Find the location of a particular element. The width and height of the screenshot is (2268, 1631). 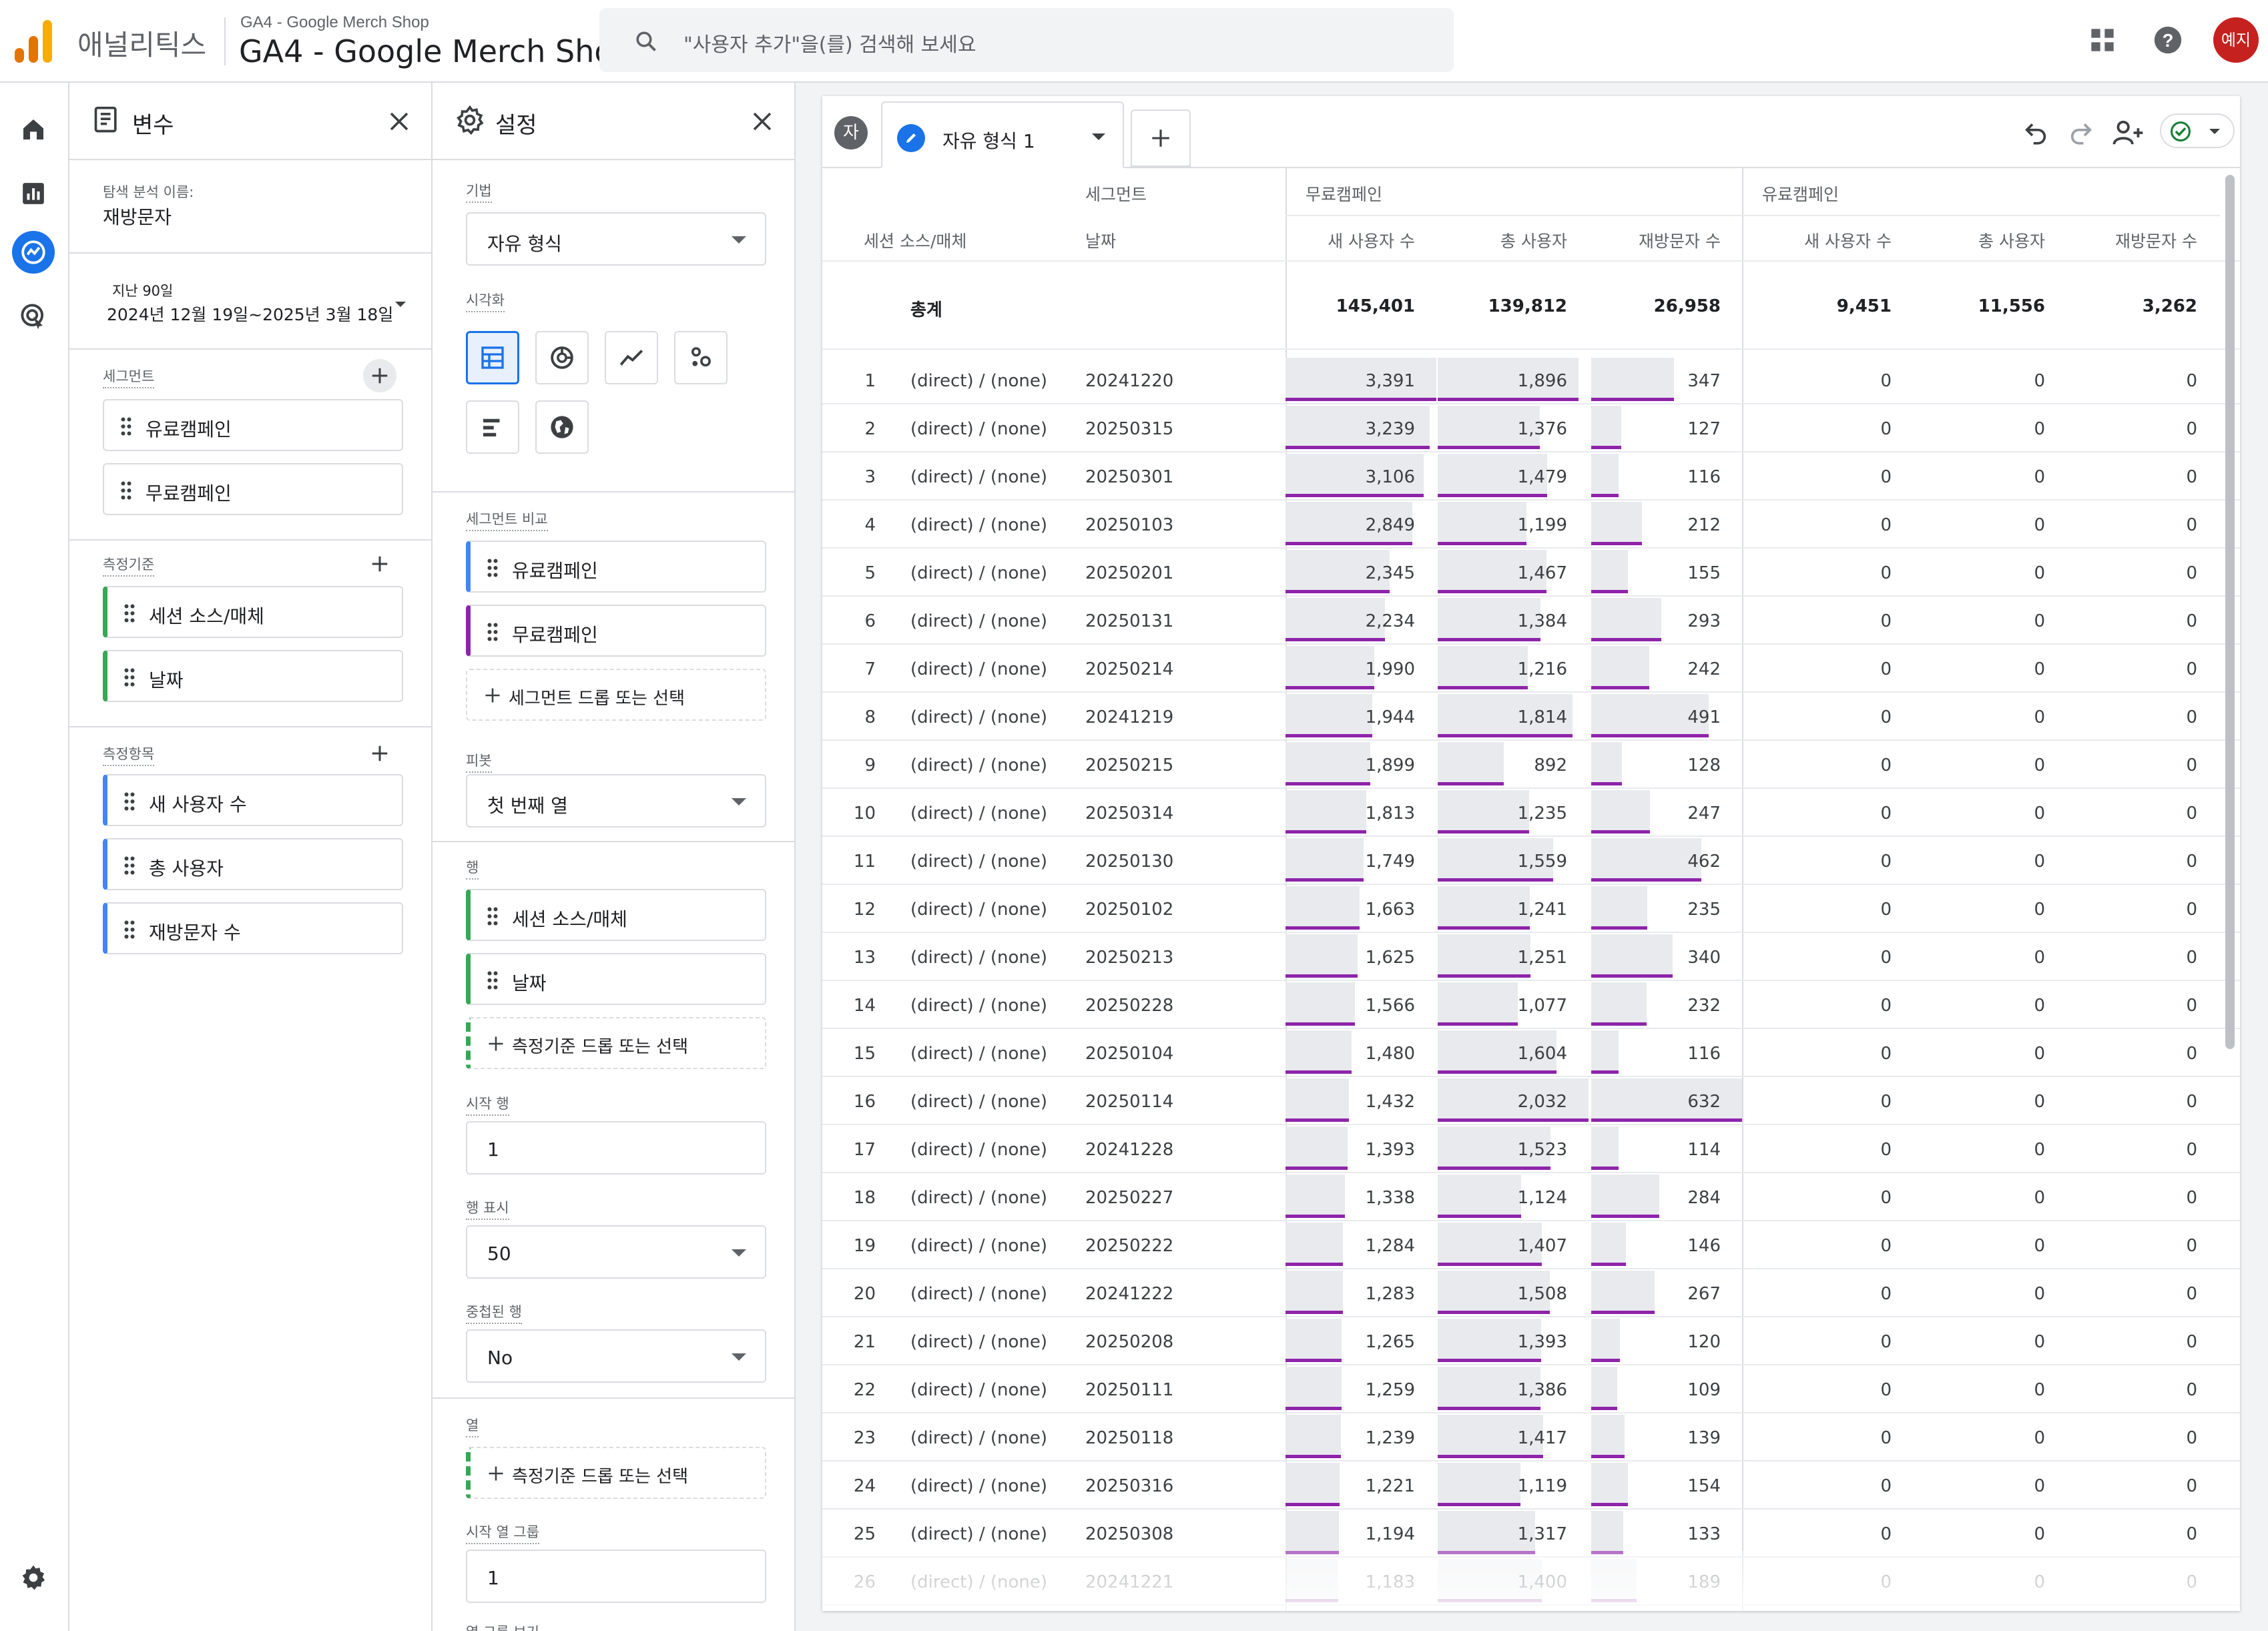

add-segment-button is located at coordinates (380, 375).